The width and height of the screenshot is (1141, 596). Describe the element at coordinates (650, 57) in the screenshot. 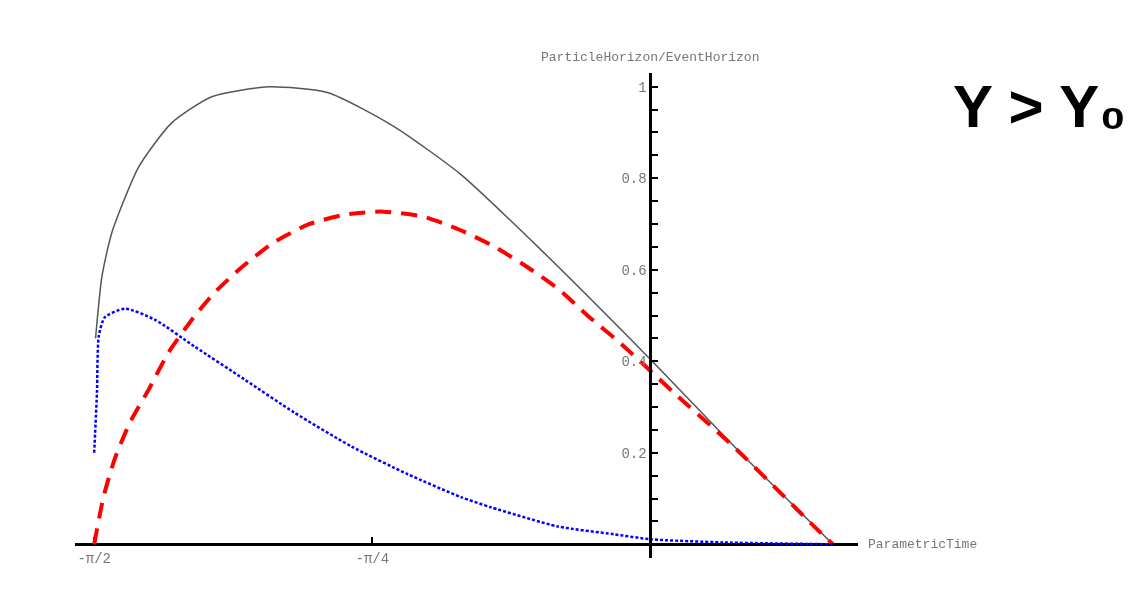

I see `y-axis-title: ParticleHorizon/EventHorizon` at that location.